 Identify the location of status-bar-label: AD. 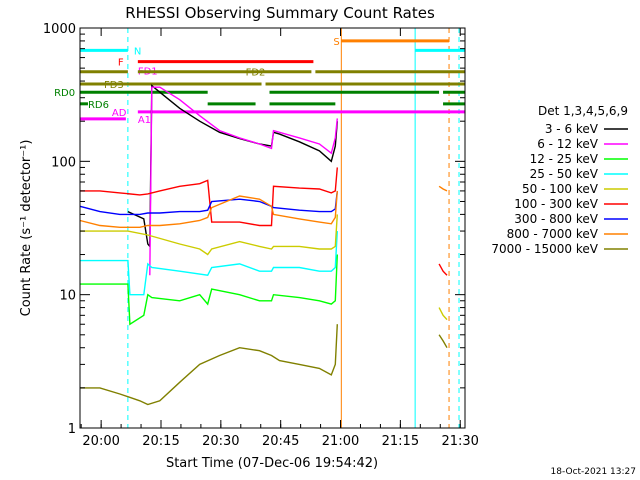
(119, 113).